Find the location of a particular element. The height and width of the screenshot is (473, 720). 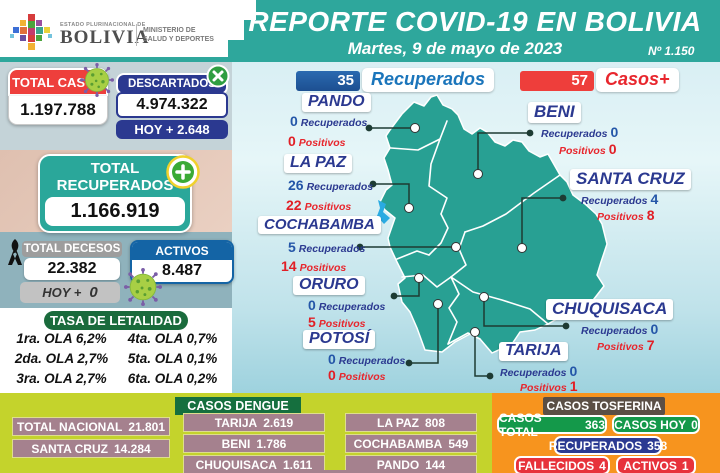

dept-oruro-recuperados: 0 Recuperados is located at coordinates (347, 305).